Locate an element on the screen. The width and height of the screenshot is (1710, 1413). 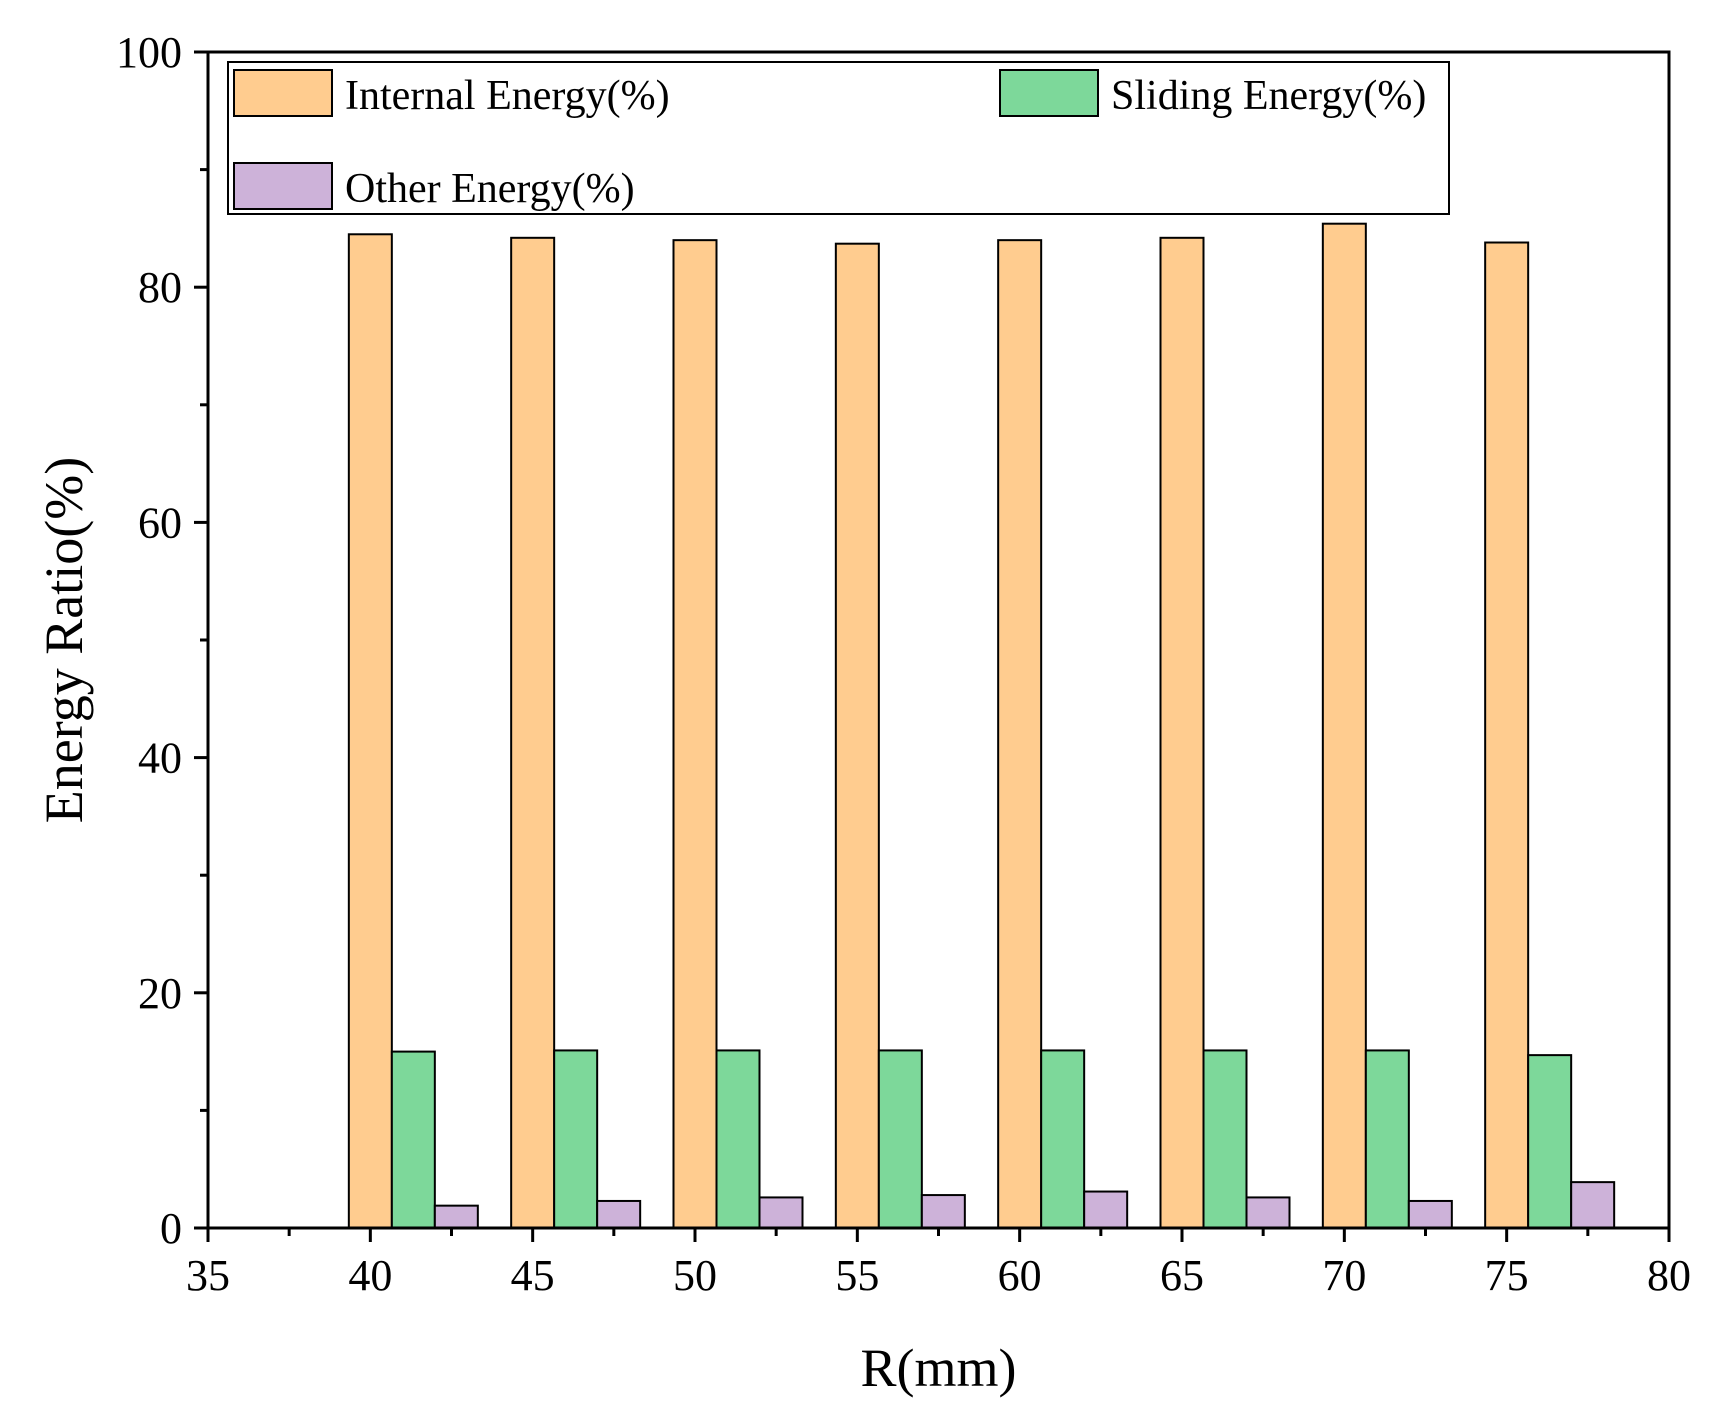
y-tick-label: 60 is located at coordinates (160, 522).